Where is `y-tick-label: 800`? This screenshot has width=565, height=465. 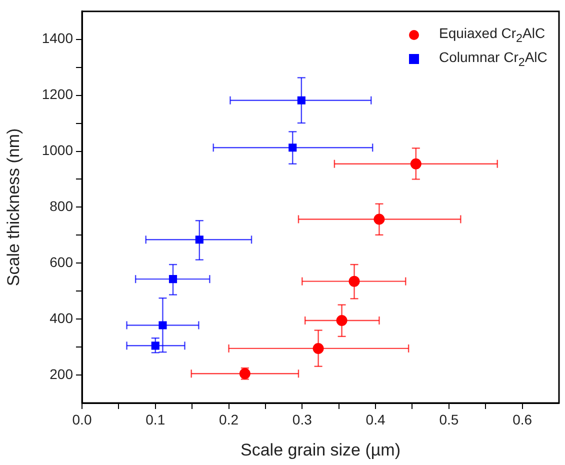
y-tick-label: 800 is located at coordinates (62, 206).